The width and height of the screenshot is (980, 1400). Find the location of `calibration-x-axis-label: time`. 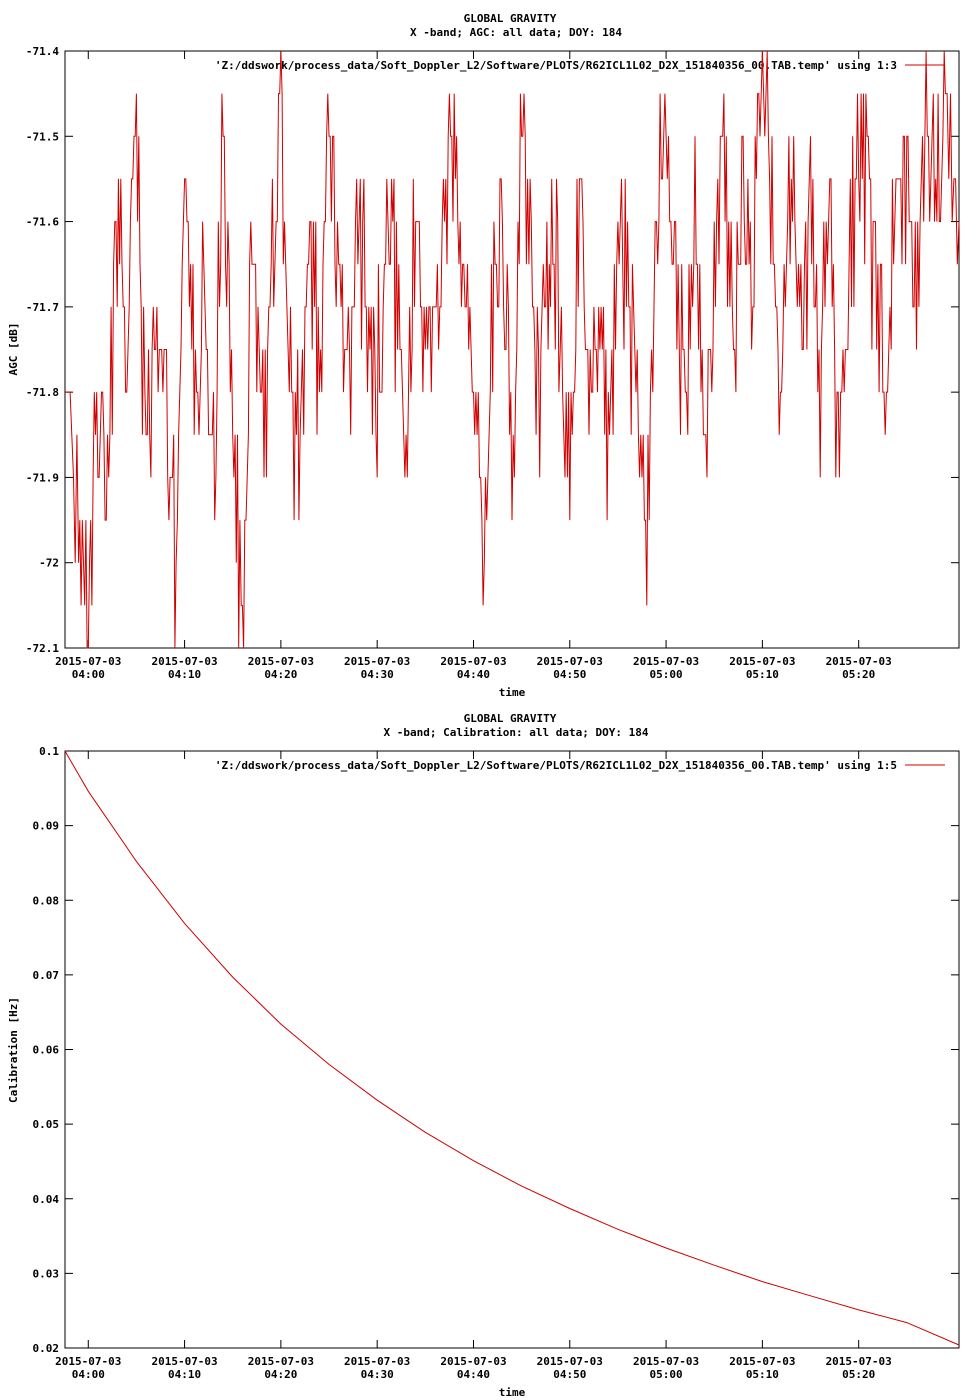

calibration-x-axis-label: time is located at coordinates (512, 1392).